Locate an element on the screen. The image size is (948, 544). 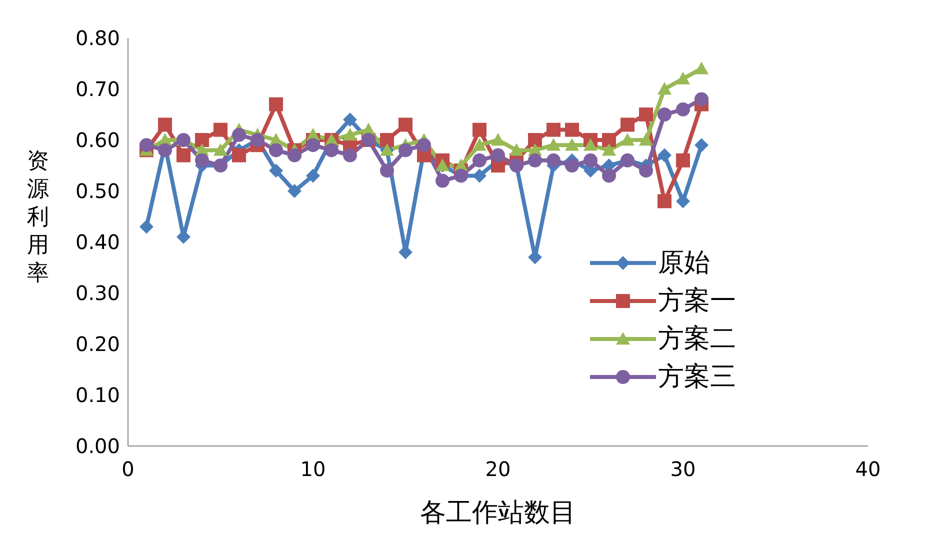
x-tick-label: 20 is located at coordinates (498, 469).